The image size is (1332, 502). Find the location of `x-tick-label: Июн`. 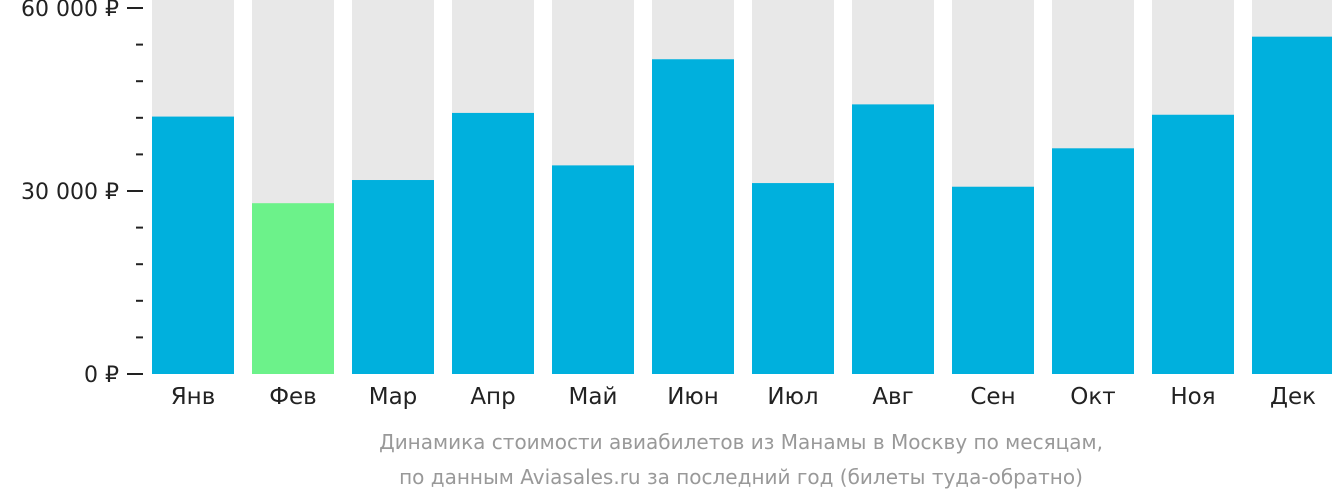

x-tick-label: Июн is located at coordinates (693, 397).